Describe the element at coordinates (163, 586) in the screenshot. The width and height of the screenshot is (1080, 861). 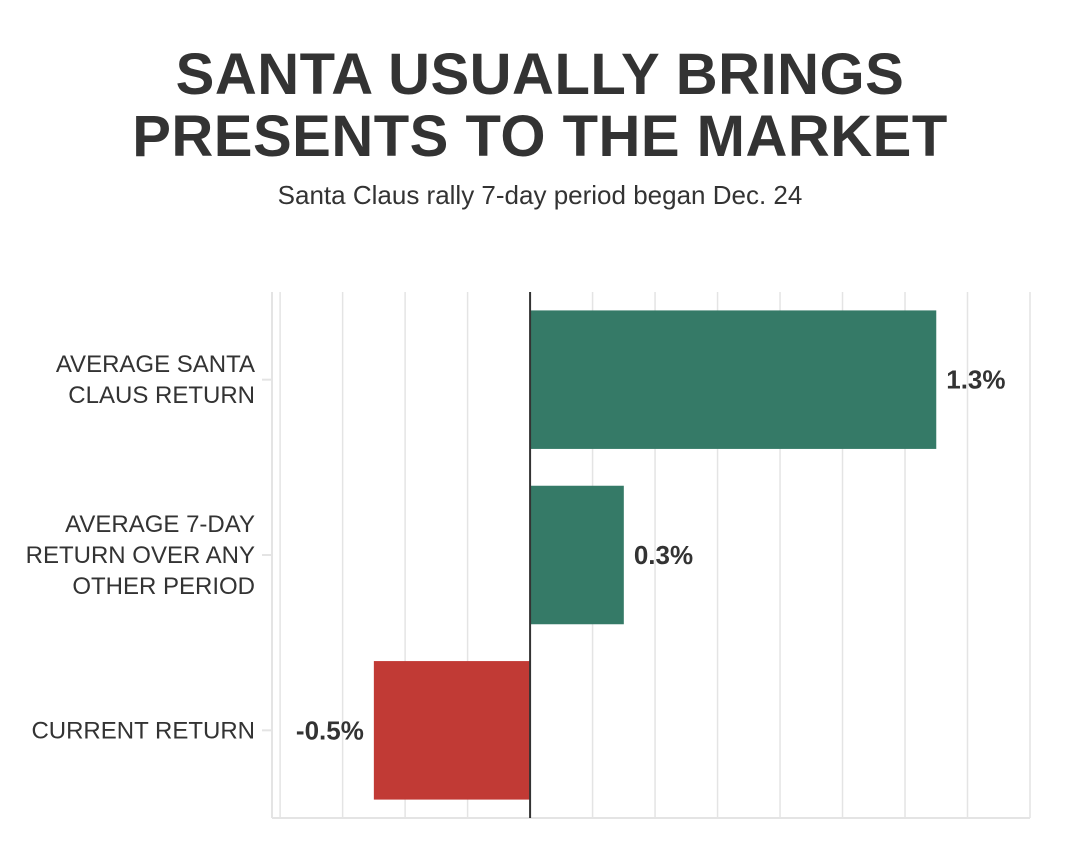
I see `category-label-line: OTHER PERIOD` at that location.